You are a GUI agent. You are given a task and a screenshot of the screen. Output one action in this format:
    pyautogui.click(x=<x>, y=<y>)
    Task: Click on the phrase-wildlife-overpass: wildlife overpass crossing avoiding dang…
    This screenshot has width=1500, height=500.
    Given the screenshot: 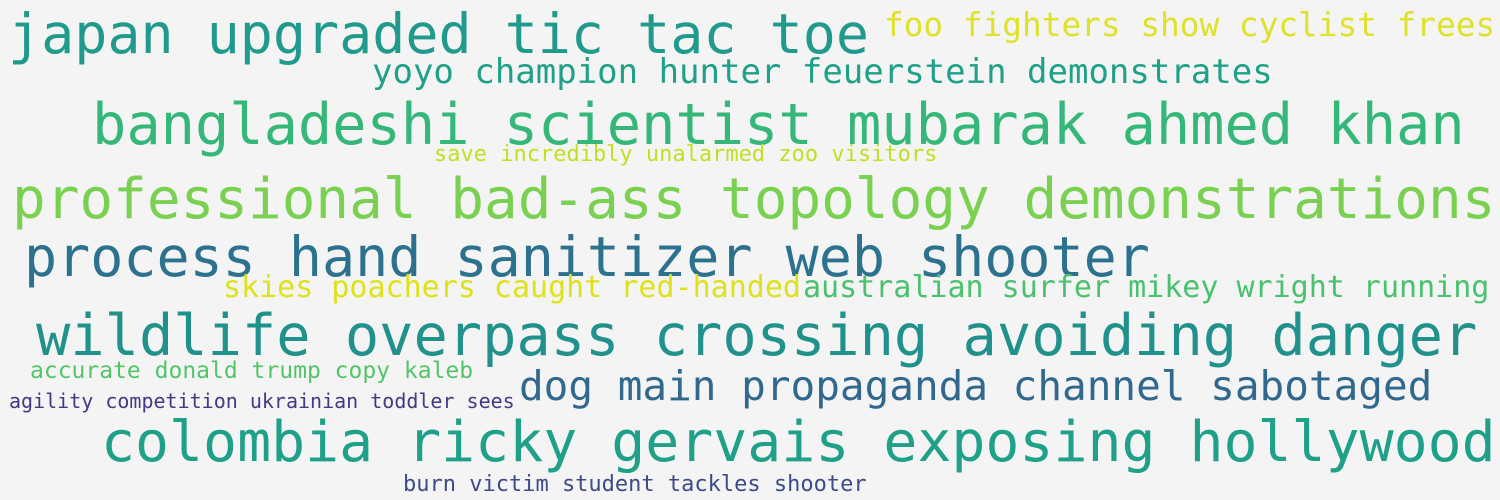 What is the action you would take?
    pyautogui.click(x=757, y=336)
    